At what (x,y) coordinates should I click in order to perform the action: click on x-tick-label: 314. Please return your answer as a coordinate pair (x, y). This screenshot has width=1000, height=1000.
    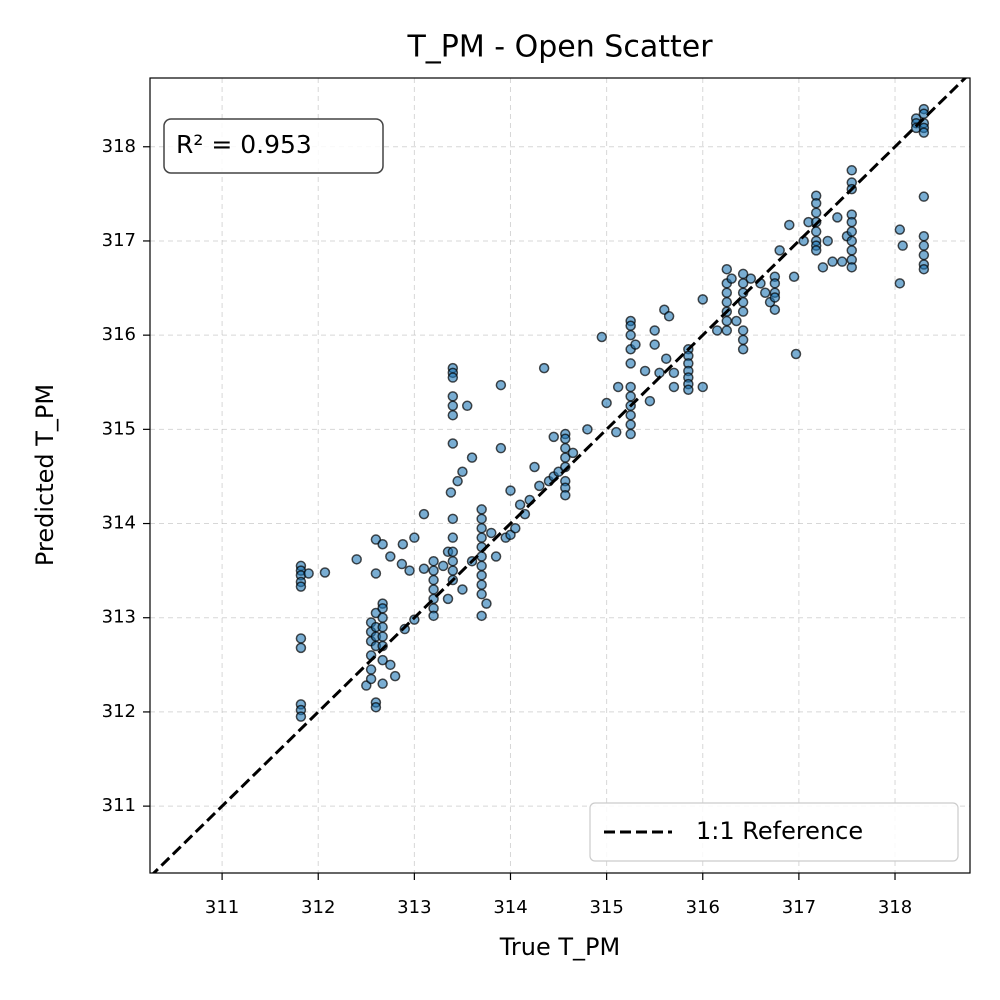
    Looking at the image, I should click on (510, 907).